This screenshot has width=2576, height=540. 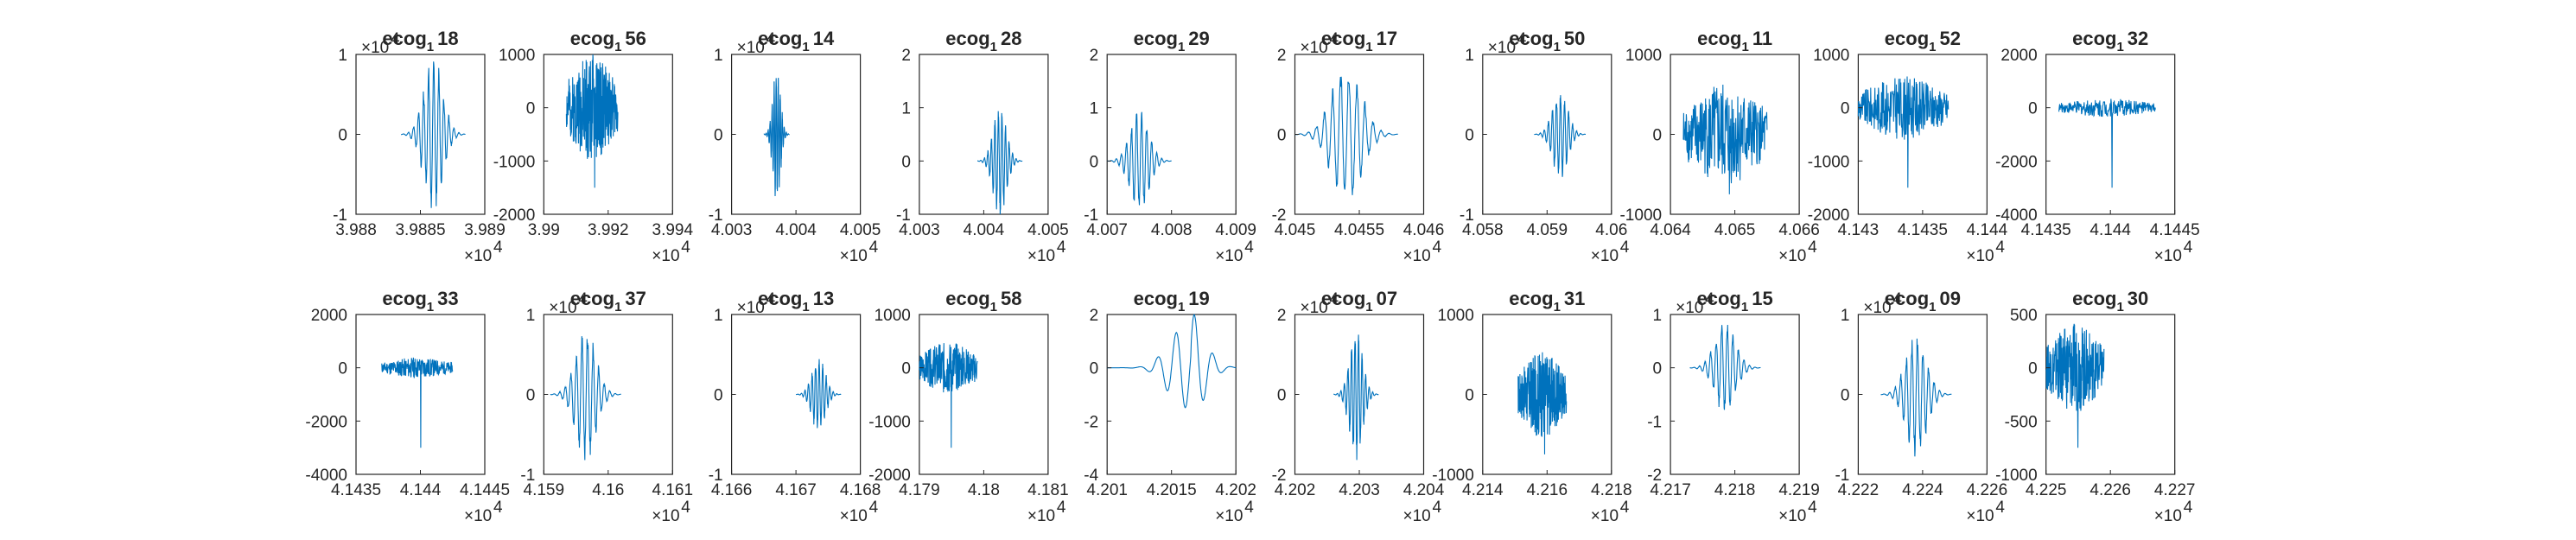 What do you see at coordinates (356, 230) in the screenshot?
I see `x-tick-label: 3.988` at bounding box center [356, 230].